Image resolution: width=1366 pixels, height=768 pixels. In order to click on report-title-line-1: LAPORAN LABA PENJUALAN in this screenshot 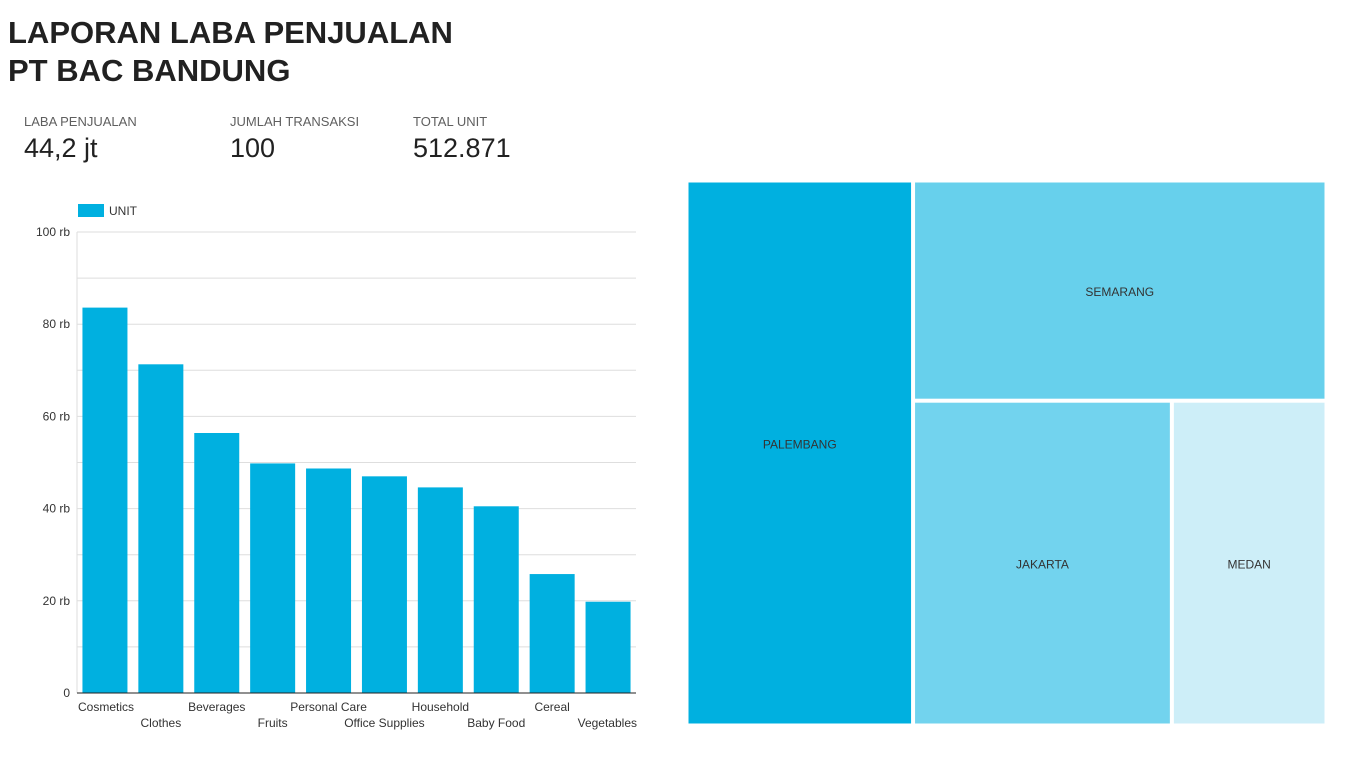, I will do `click(230, 32)`.